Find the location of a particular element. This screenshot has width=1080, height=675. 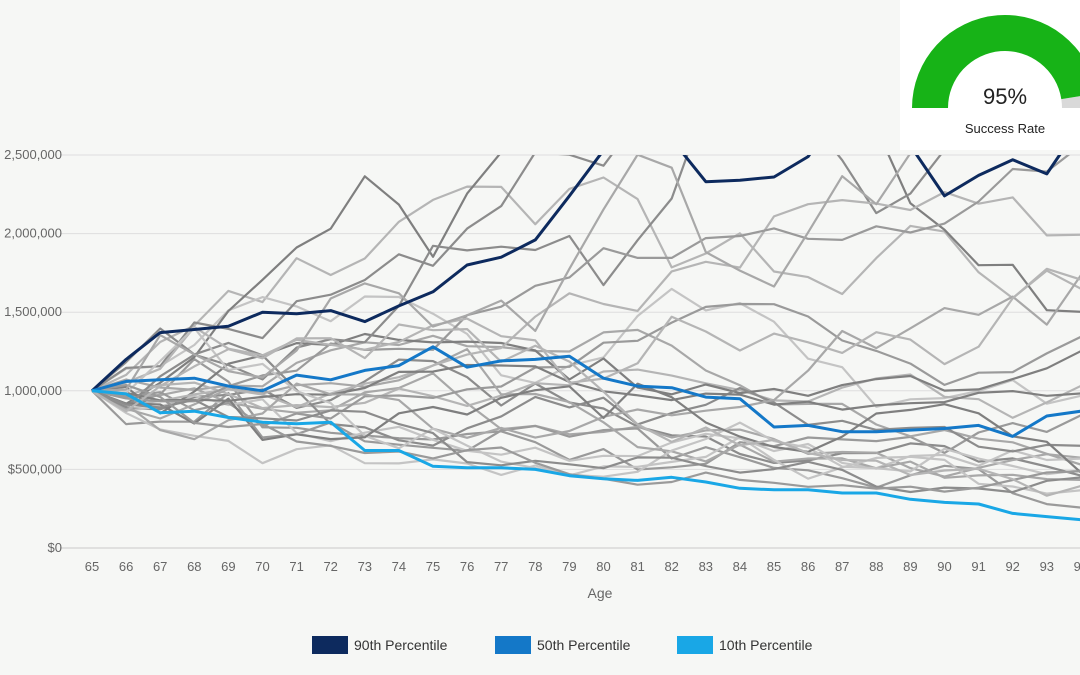

x-tick-label: 70 is located at coordinates (262, 566).